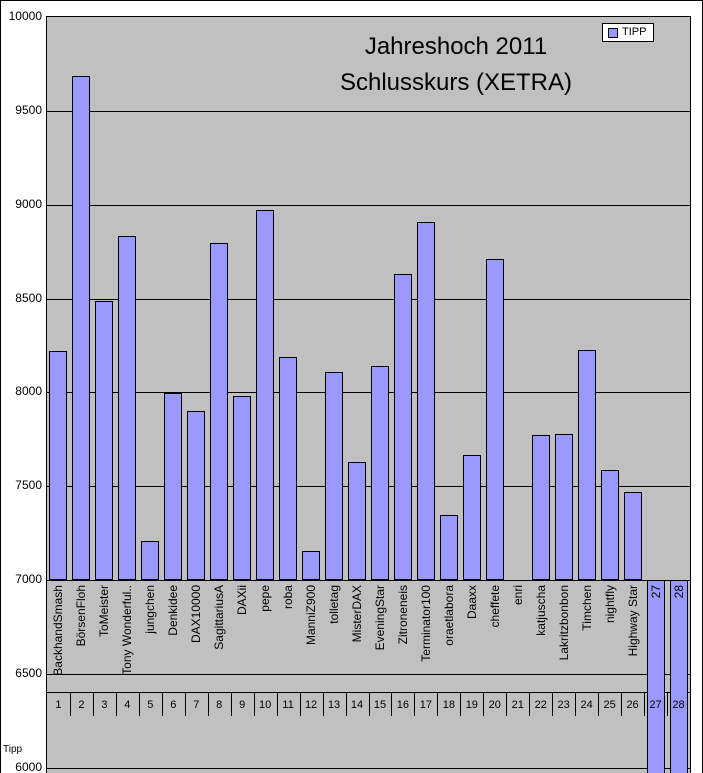 This screenshot has height=773, width=703. I want to click on category-number-18: 18, so click(448, 705).